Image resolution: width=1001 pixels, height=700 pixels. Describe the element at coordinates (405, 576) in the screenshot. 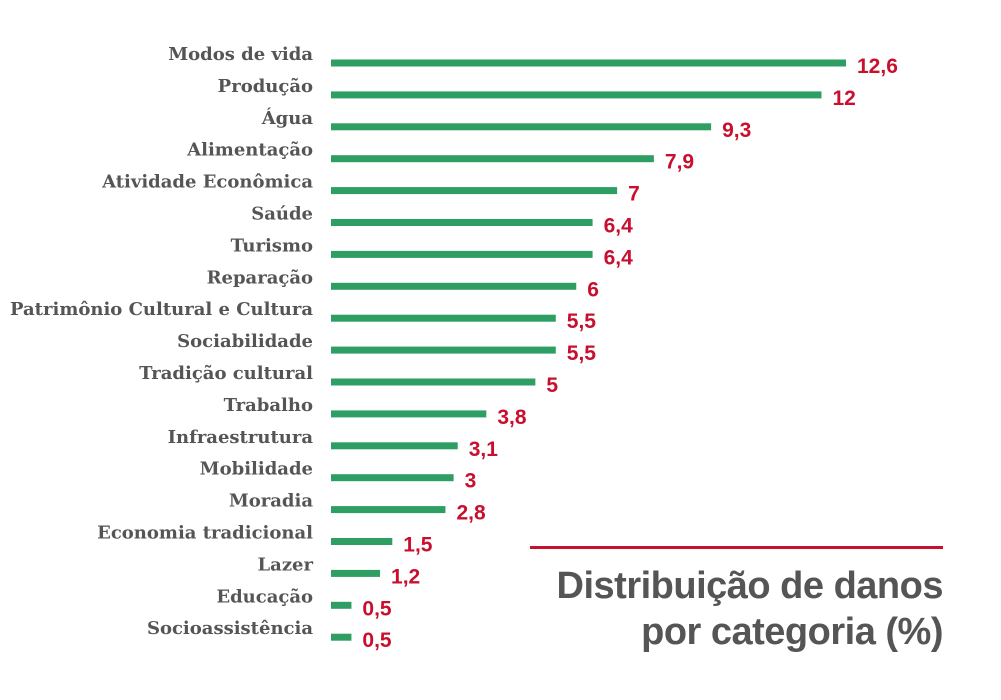

I see `value-label: 1,2` at that location.